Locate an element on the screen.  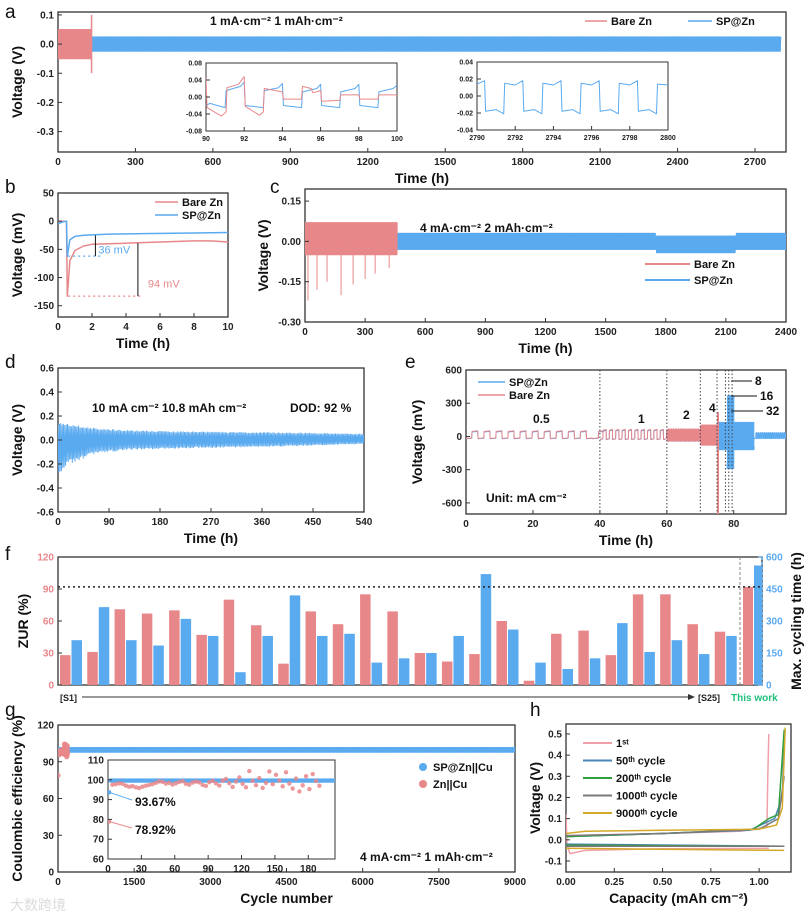
legend-zn-cu-marker is located at coordinates (423, 784).